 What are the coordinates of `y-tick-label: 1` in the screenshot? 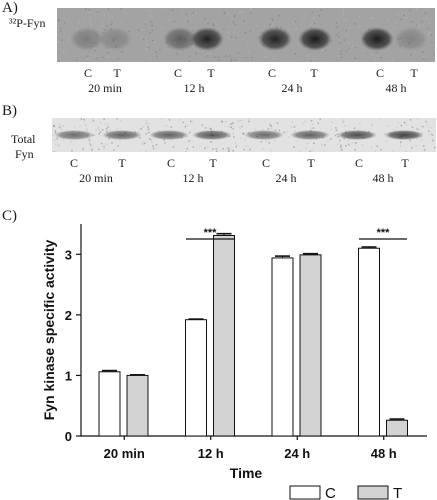 It's located at (68, 375).